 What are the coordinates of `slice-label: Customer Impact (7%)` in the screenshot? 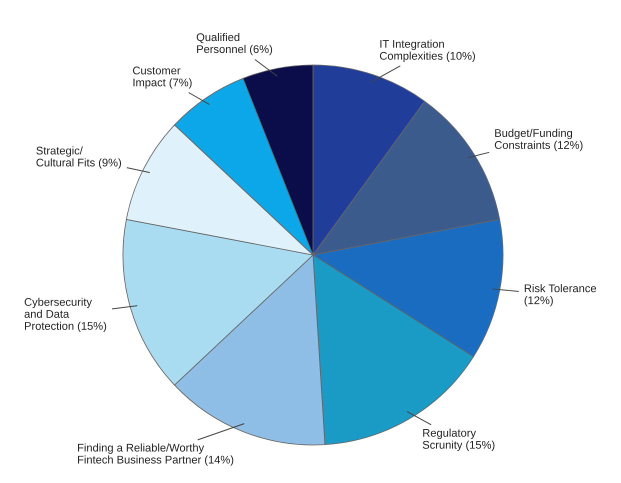 It's located at (162, 77).